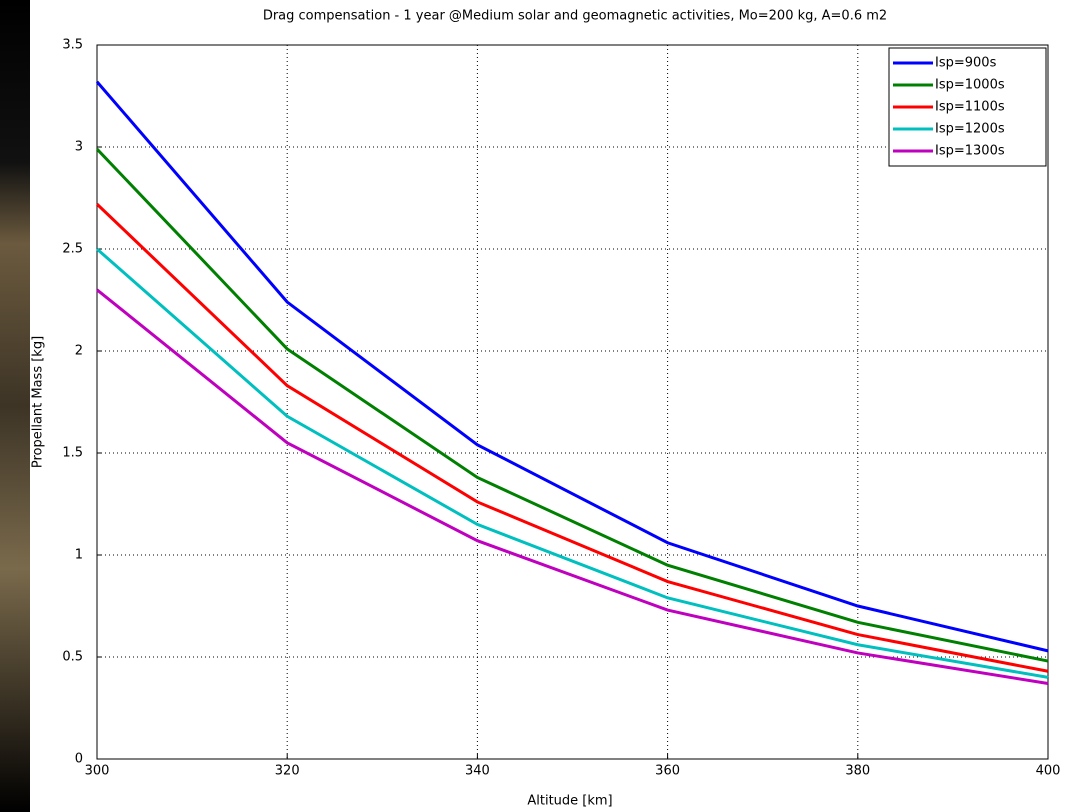  Describe the element at coordinates (970, 151) in the screenshot. I see `legend-label: Isp=1300s` at that location.